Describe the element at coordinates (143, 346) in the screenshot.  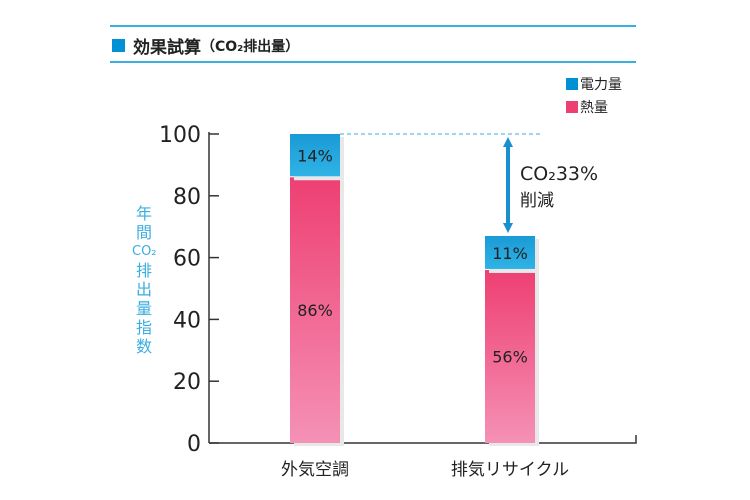
I see `y-axis-label-char: 数` at that location.